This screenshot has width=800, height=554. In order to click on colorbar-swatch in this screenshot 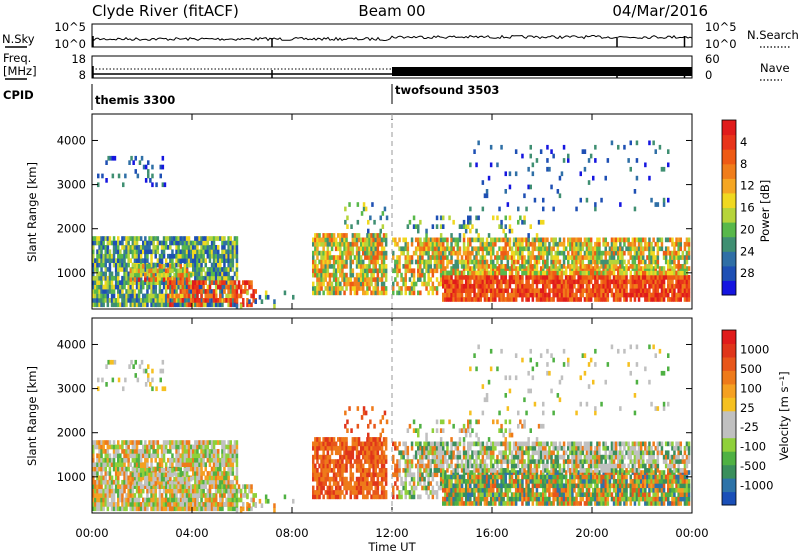, I will do `click(729, 230)`.